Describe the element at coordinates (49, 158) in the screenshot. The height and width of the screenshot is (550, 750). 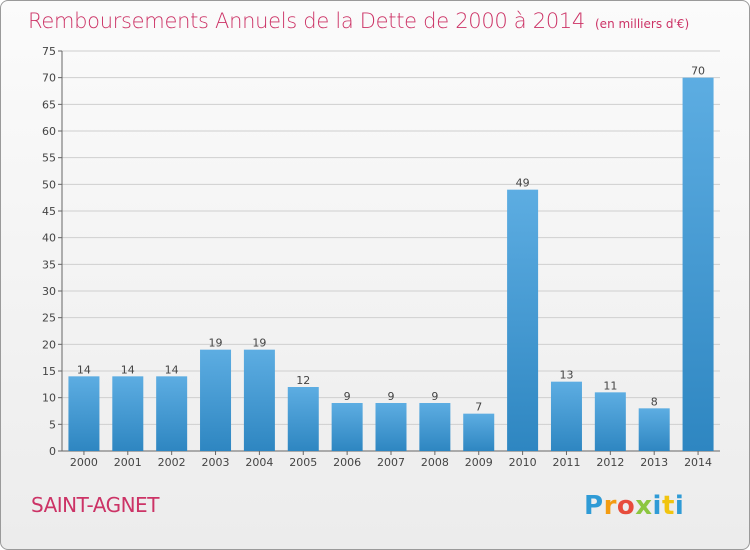
I see `y-tick-label: 55` at that location.